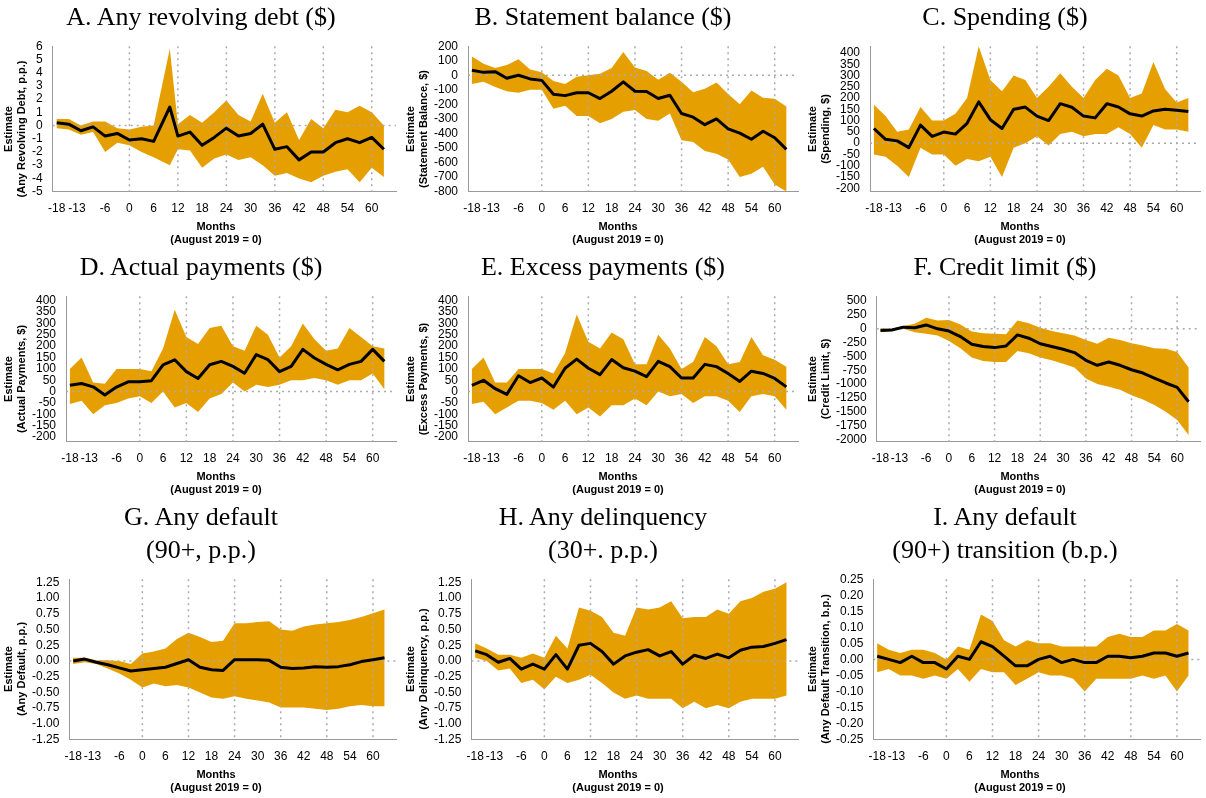 This screenshot has height=798, width=1206. What do you see at coordinates (851, 397) in the screenshot?
I see `y-tick-label: -1250` at bounding box center [851, 397].